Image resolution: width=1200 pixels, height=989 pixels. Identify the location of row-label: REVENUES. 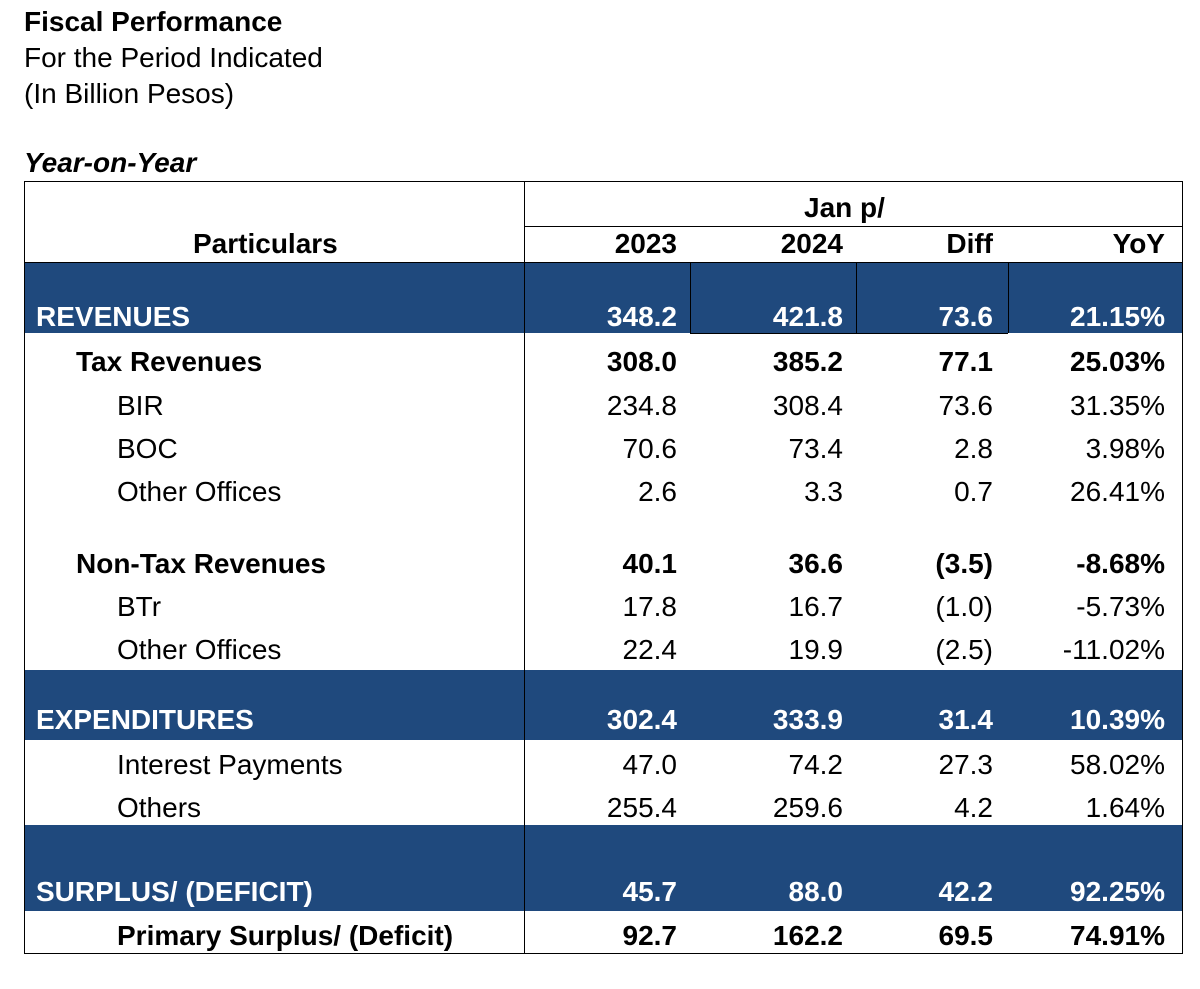
(113, 316).